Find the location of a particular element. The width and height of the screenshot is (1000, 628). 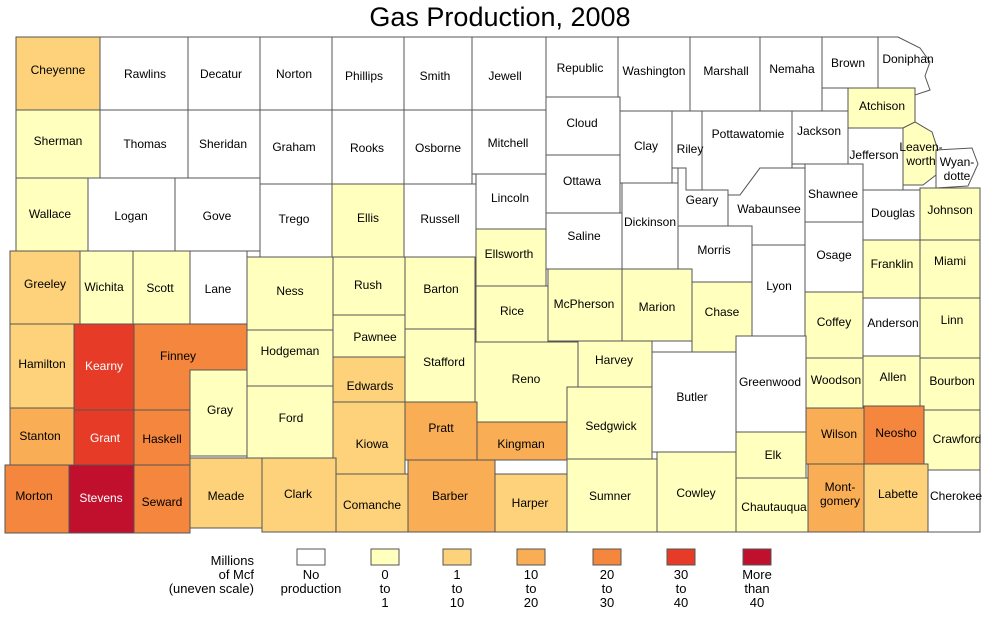

legend-label: 1 to 10 is located at coordinates (457, 588).